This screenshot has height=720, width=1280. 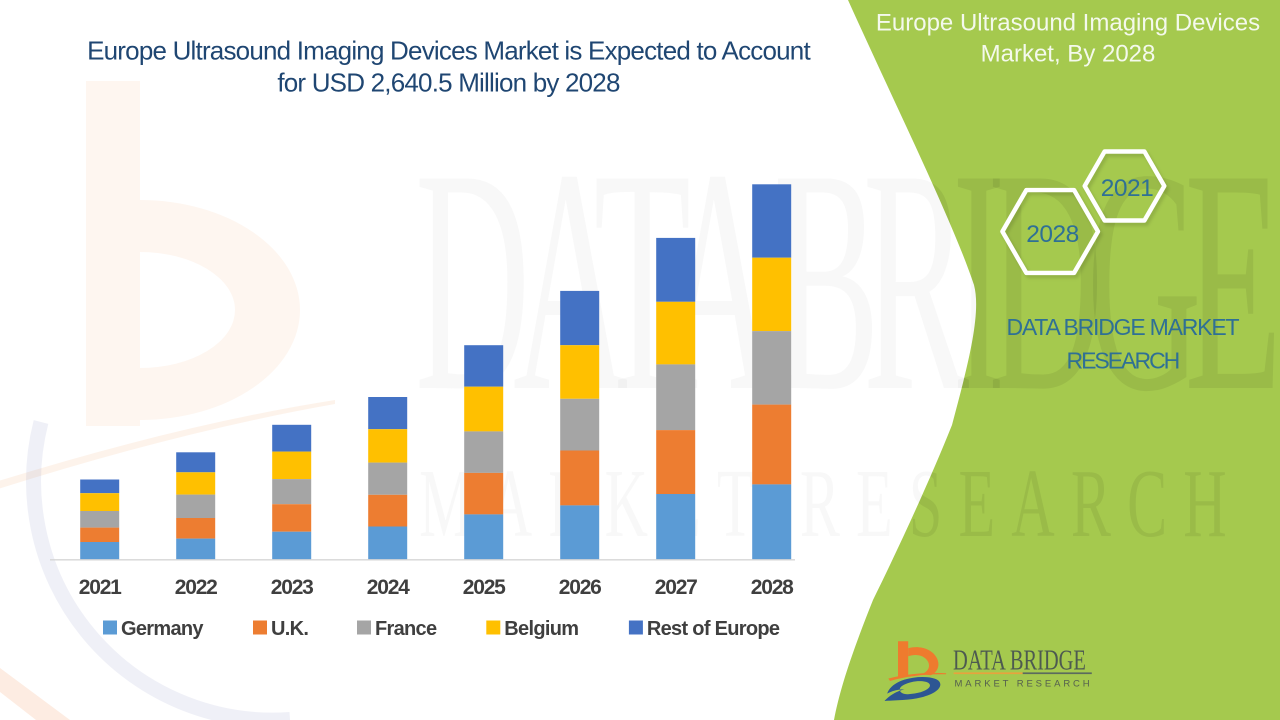 What do you see at coordinates (406, 629) in the screenshot?
I see `svg-text: France` at bounding box center [406, 629].